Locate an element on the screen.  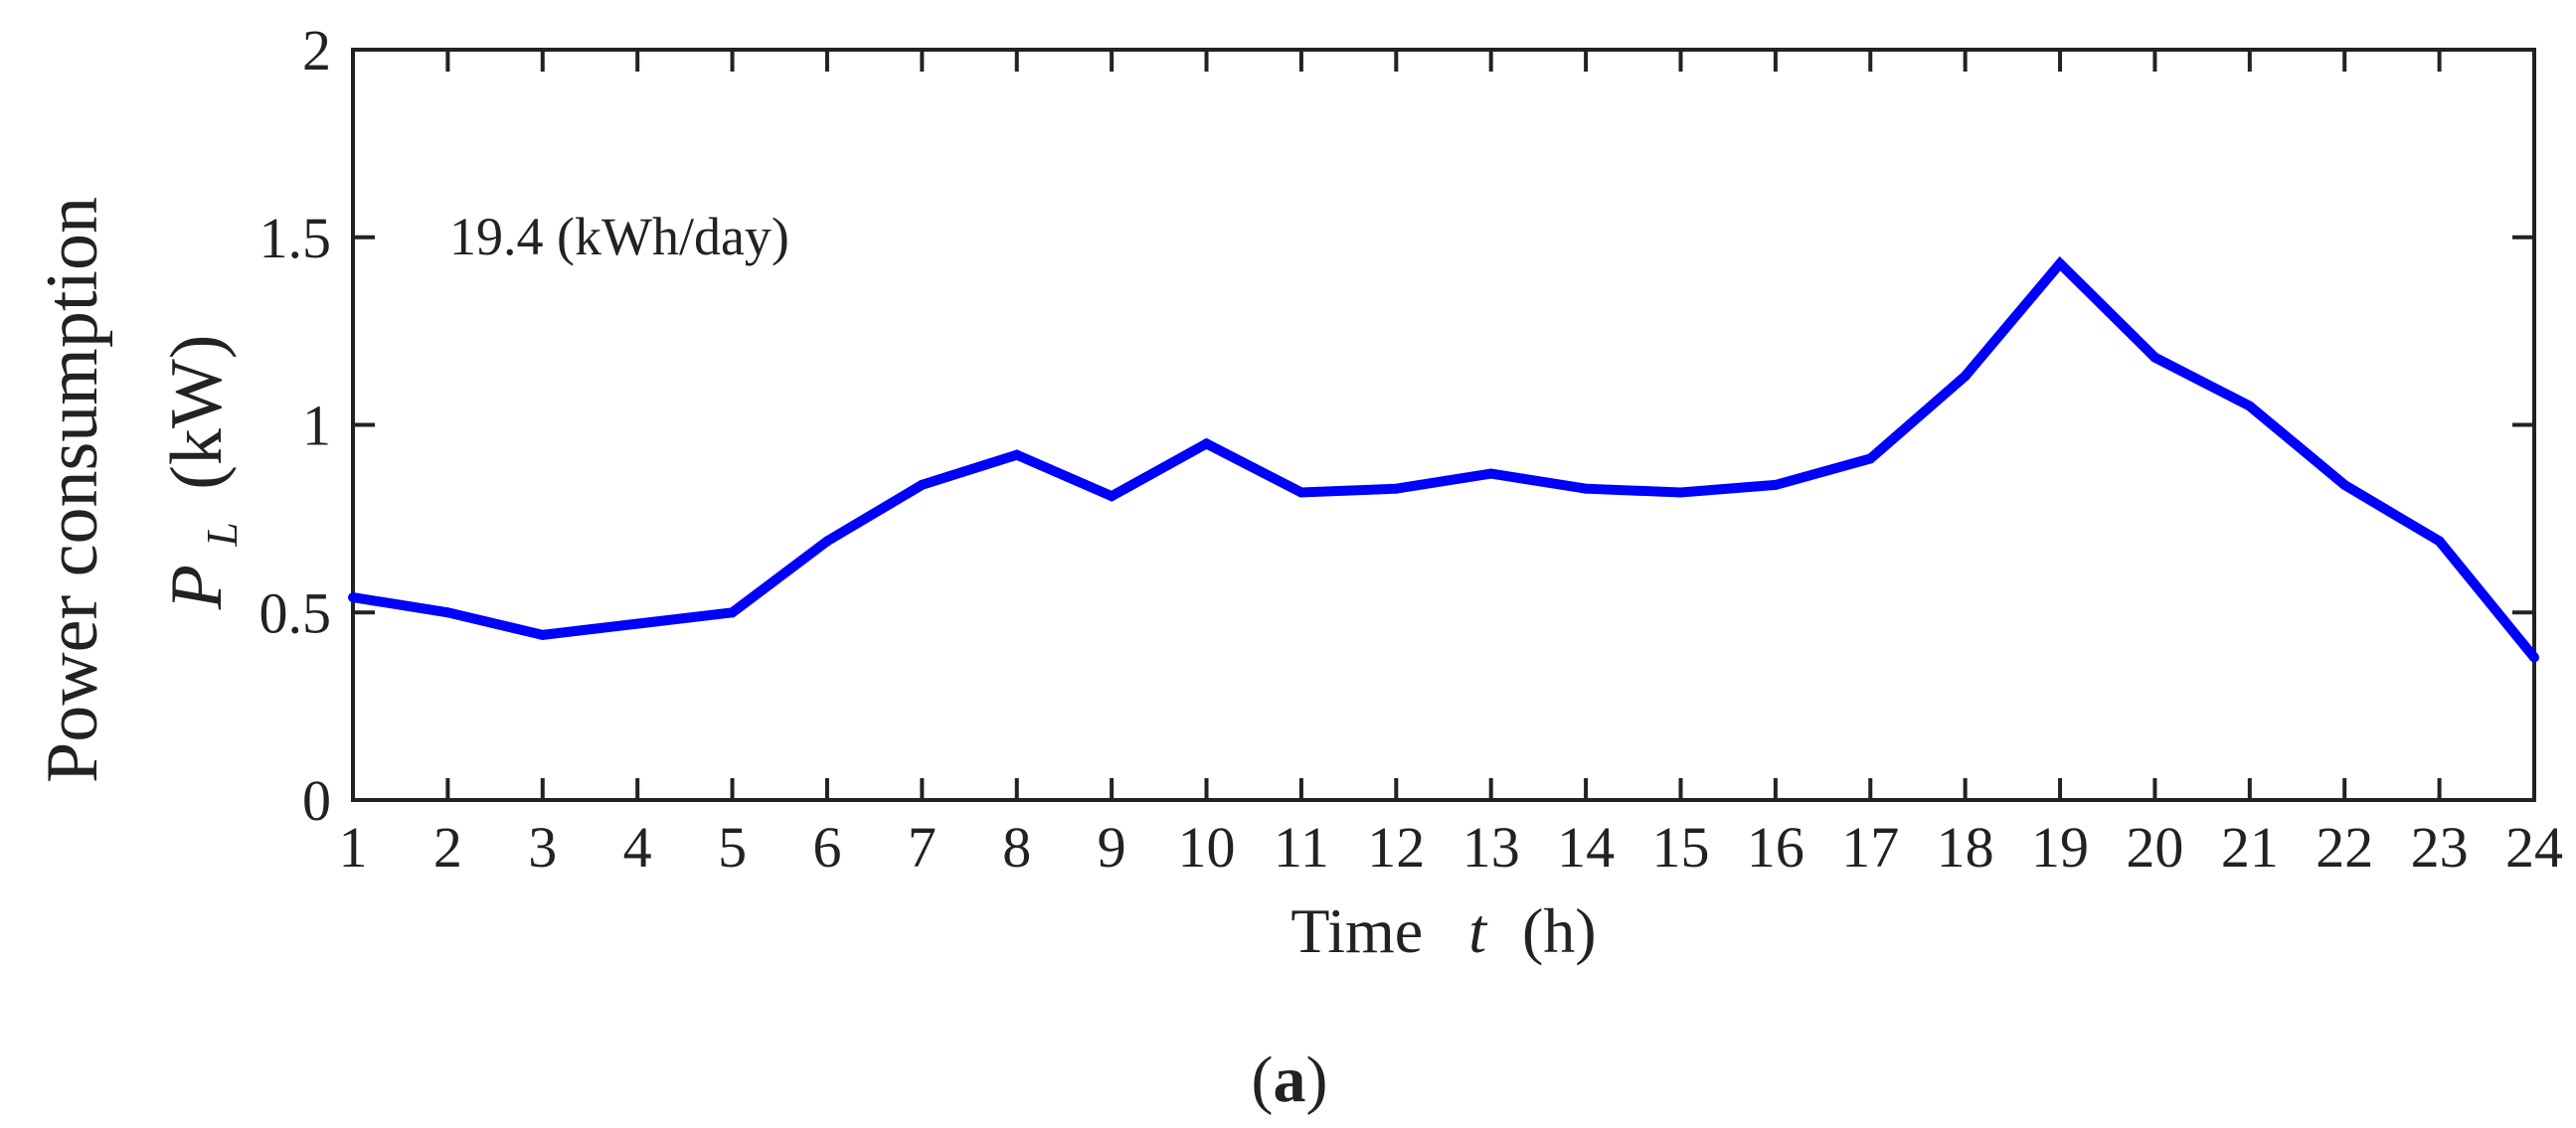
y-axis-label-line2: P L (kW) is located at coordinates (205, 473).